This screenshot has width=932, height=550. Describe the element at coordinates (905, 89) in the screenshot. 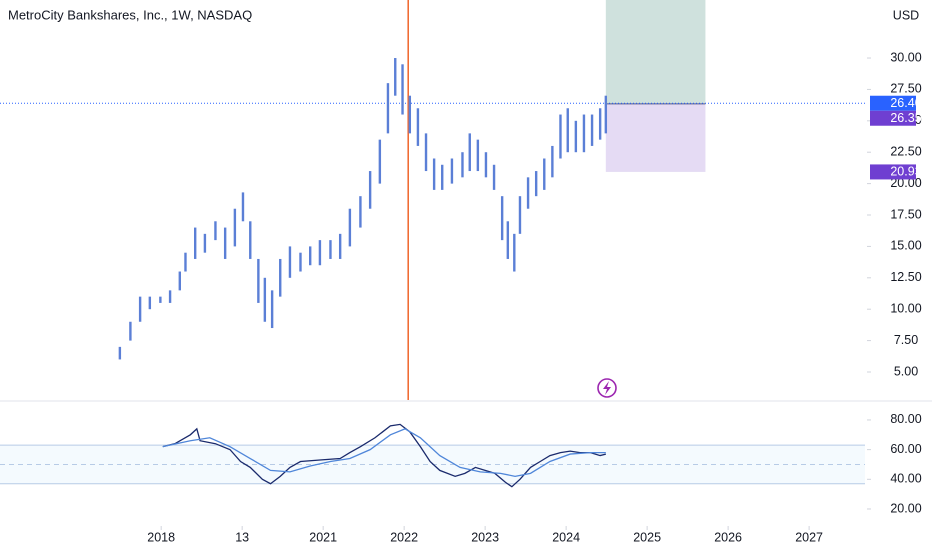

I see `y-tick-label: 27.50` at that location.